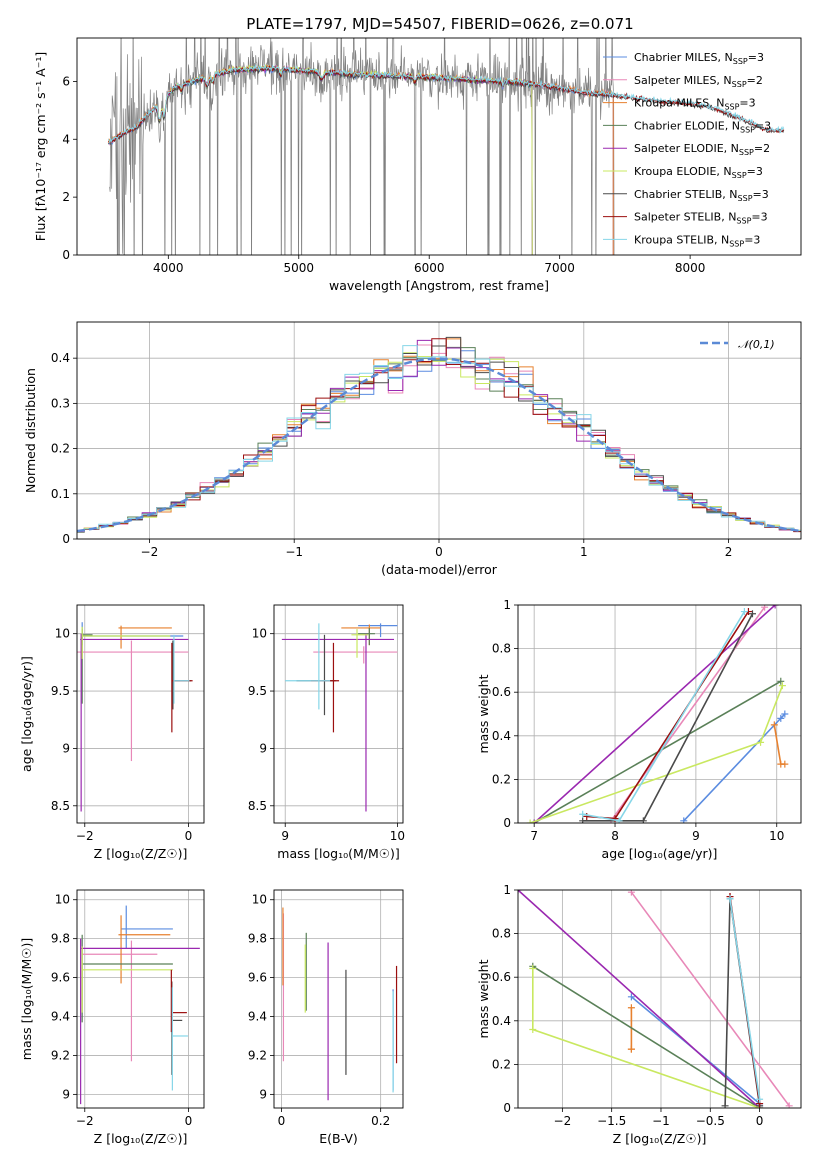 The width and height of the screenshot is (819, 1170). What do you see at coordinates (26, 999) in the screenshot?
I see `y-axis-label: mass [log₁₀(M/M☉)]` at bounding box center [26, 999].